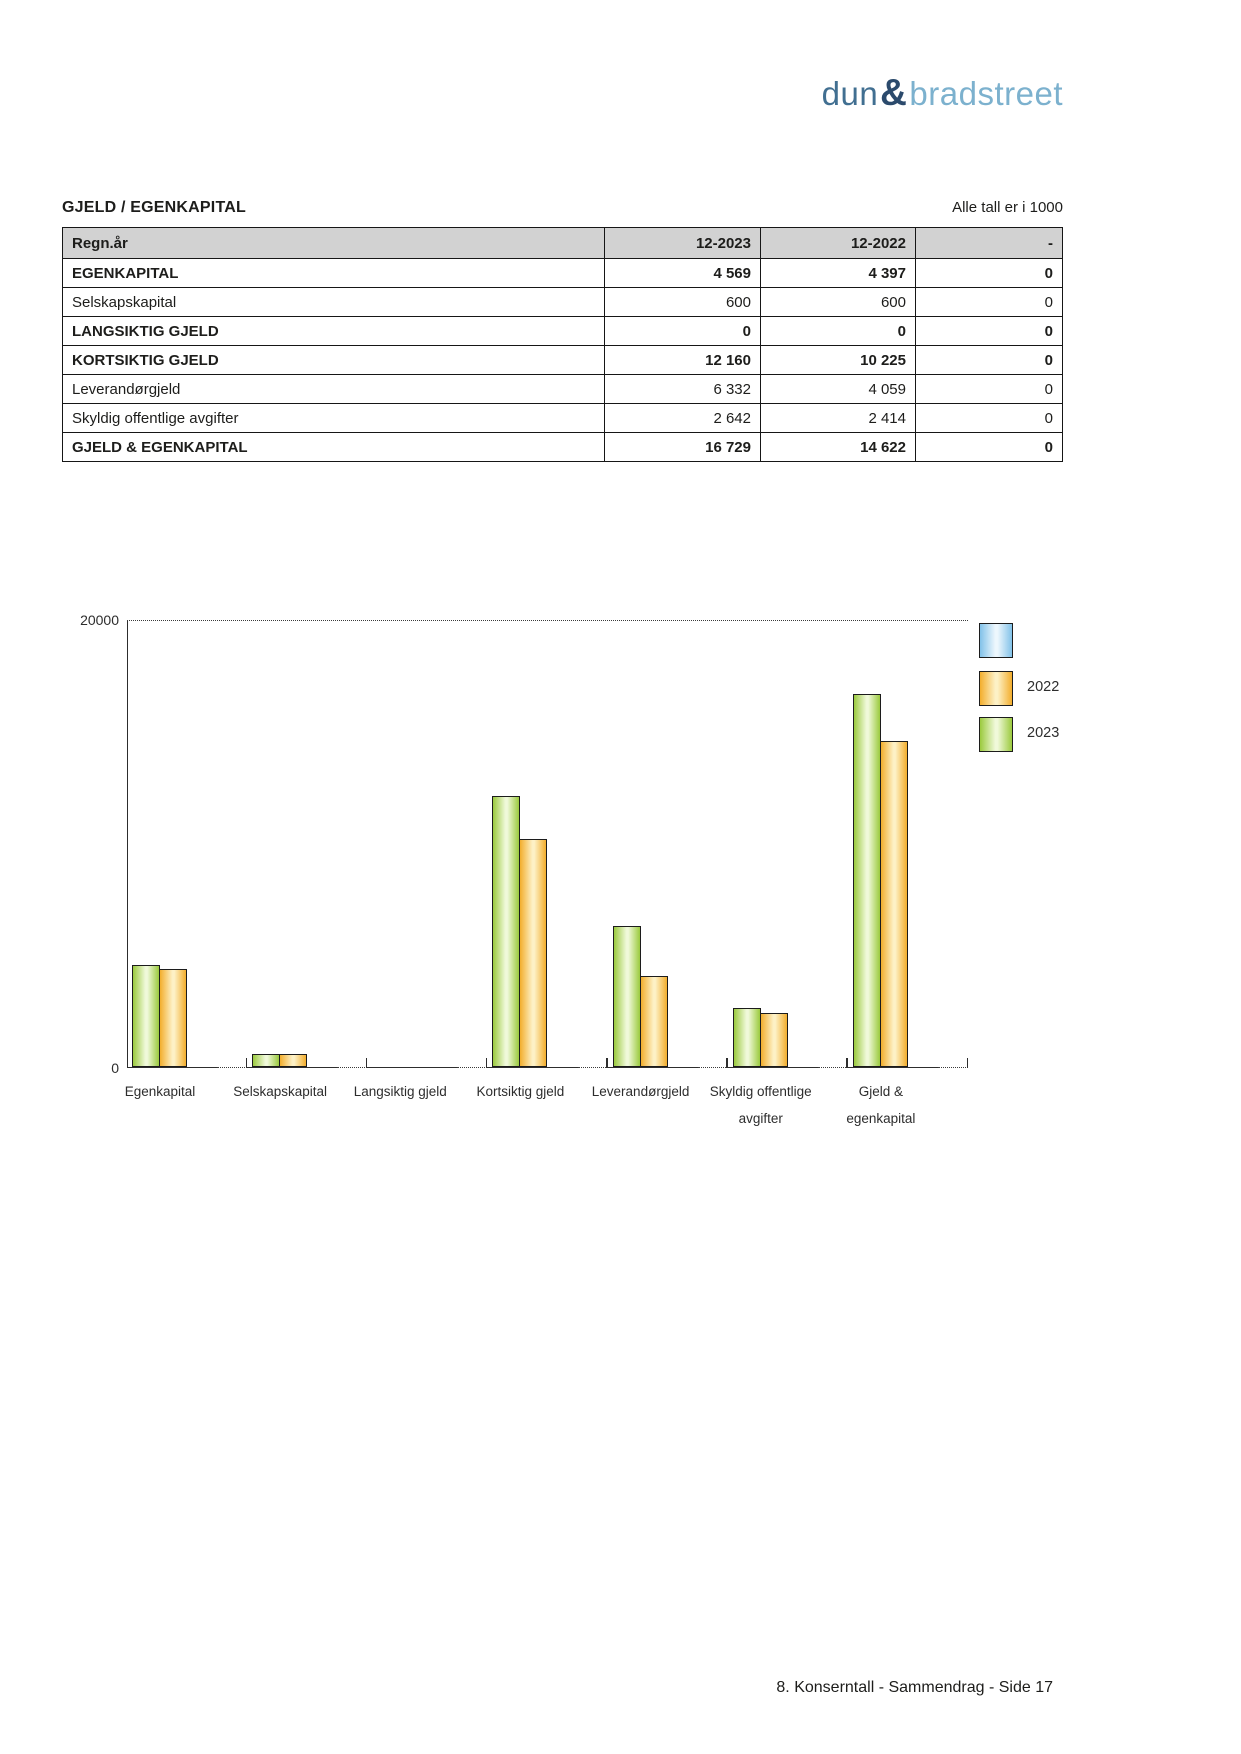  Describe the element at coordinates (533, 953) in the screenshot. I see `bar-2022-cat3` at that location.